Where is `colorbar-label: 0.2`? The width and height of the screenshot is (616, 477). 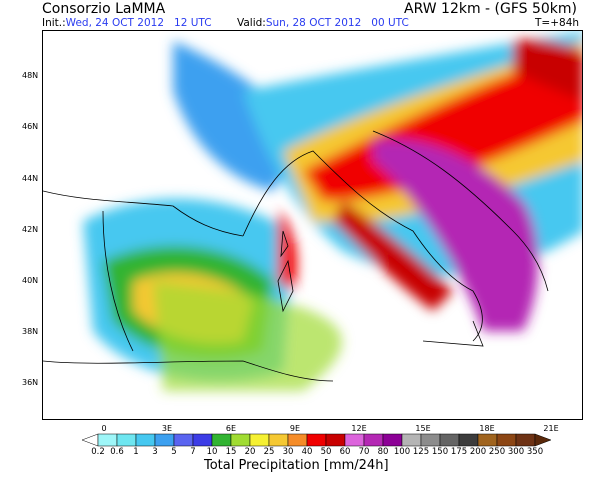 colorbar-label: 0.2 is located at coordinates (98, 452).